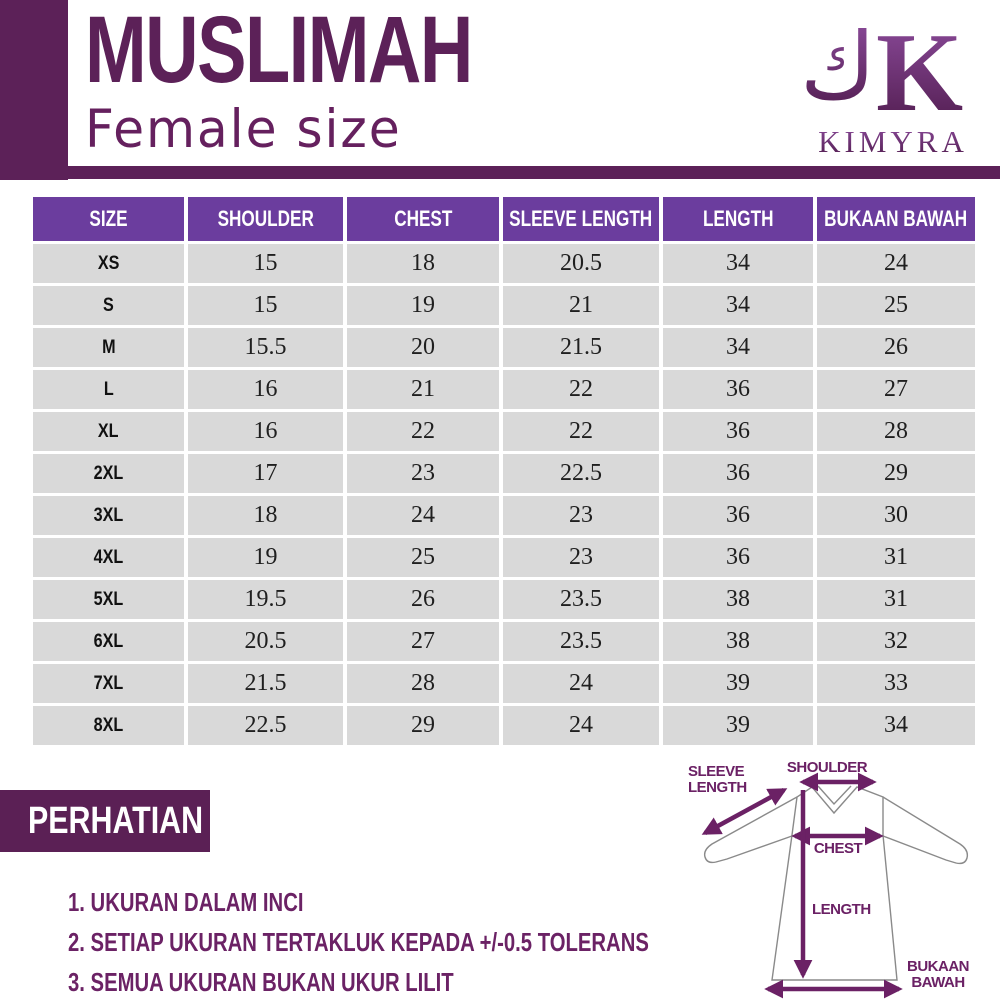  Describe the element at coordinates (108, 641) in the screenshot. I see `size-cell: 6XL` at that location.